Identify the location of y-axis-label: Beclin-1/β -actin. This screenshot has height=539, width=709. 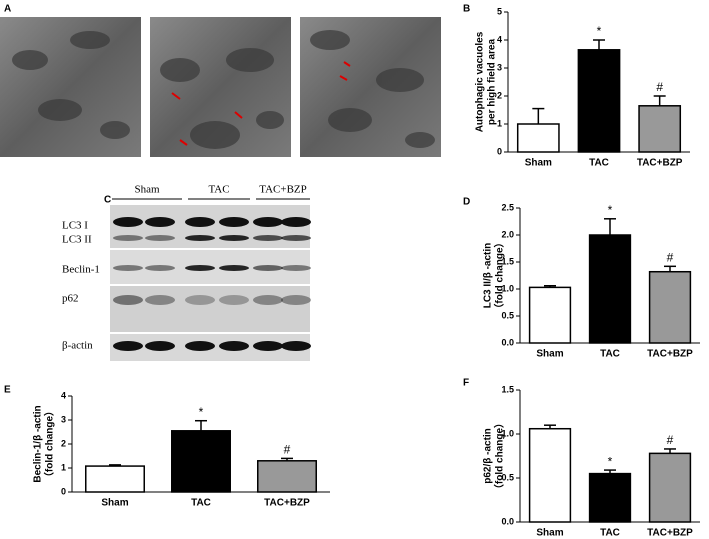
(38, 443).